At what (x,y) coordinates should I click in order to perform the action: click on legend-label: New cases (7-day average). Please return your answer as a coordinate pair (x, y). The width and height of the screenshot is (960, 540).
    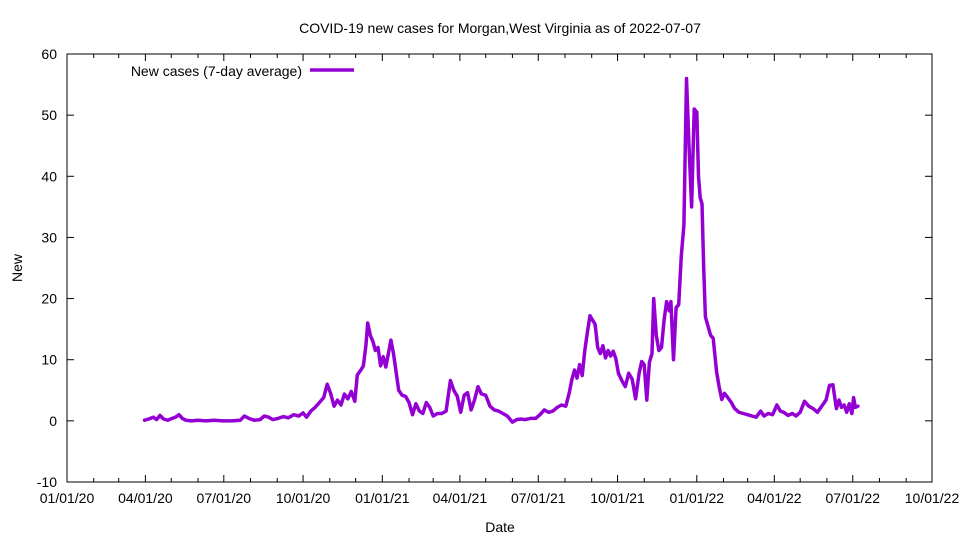
    Looking at the image, I should click on (216, 71).